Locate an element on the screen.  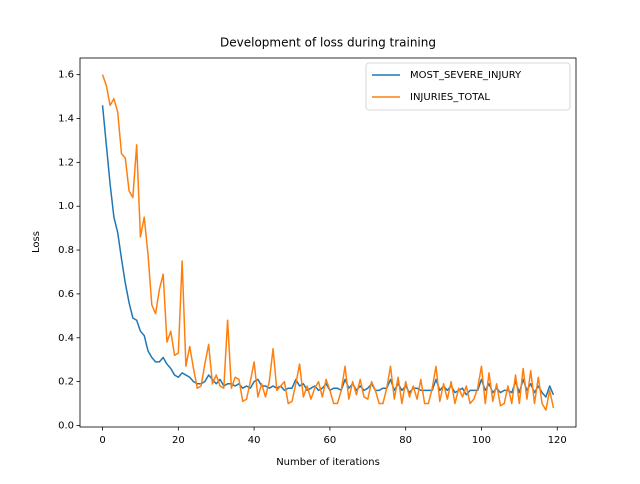
legend-box is located at coordinates (468, 86).